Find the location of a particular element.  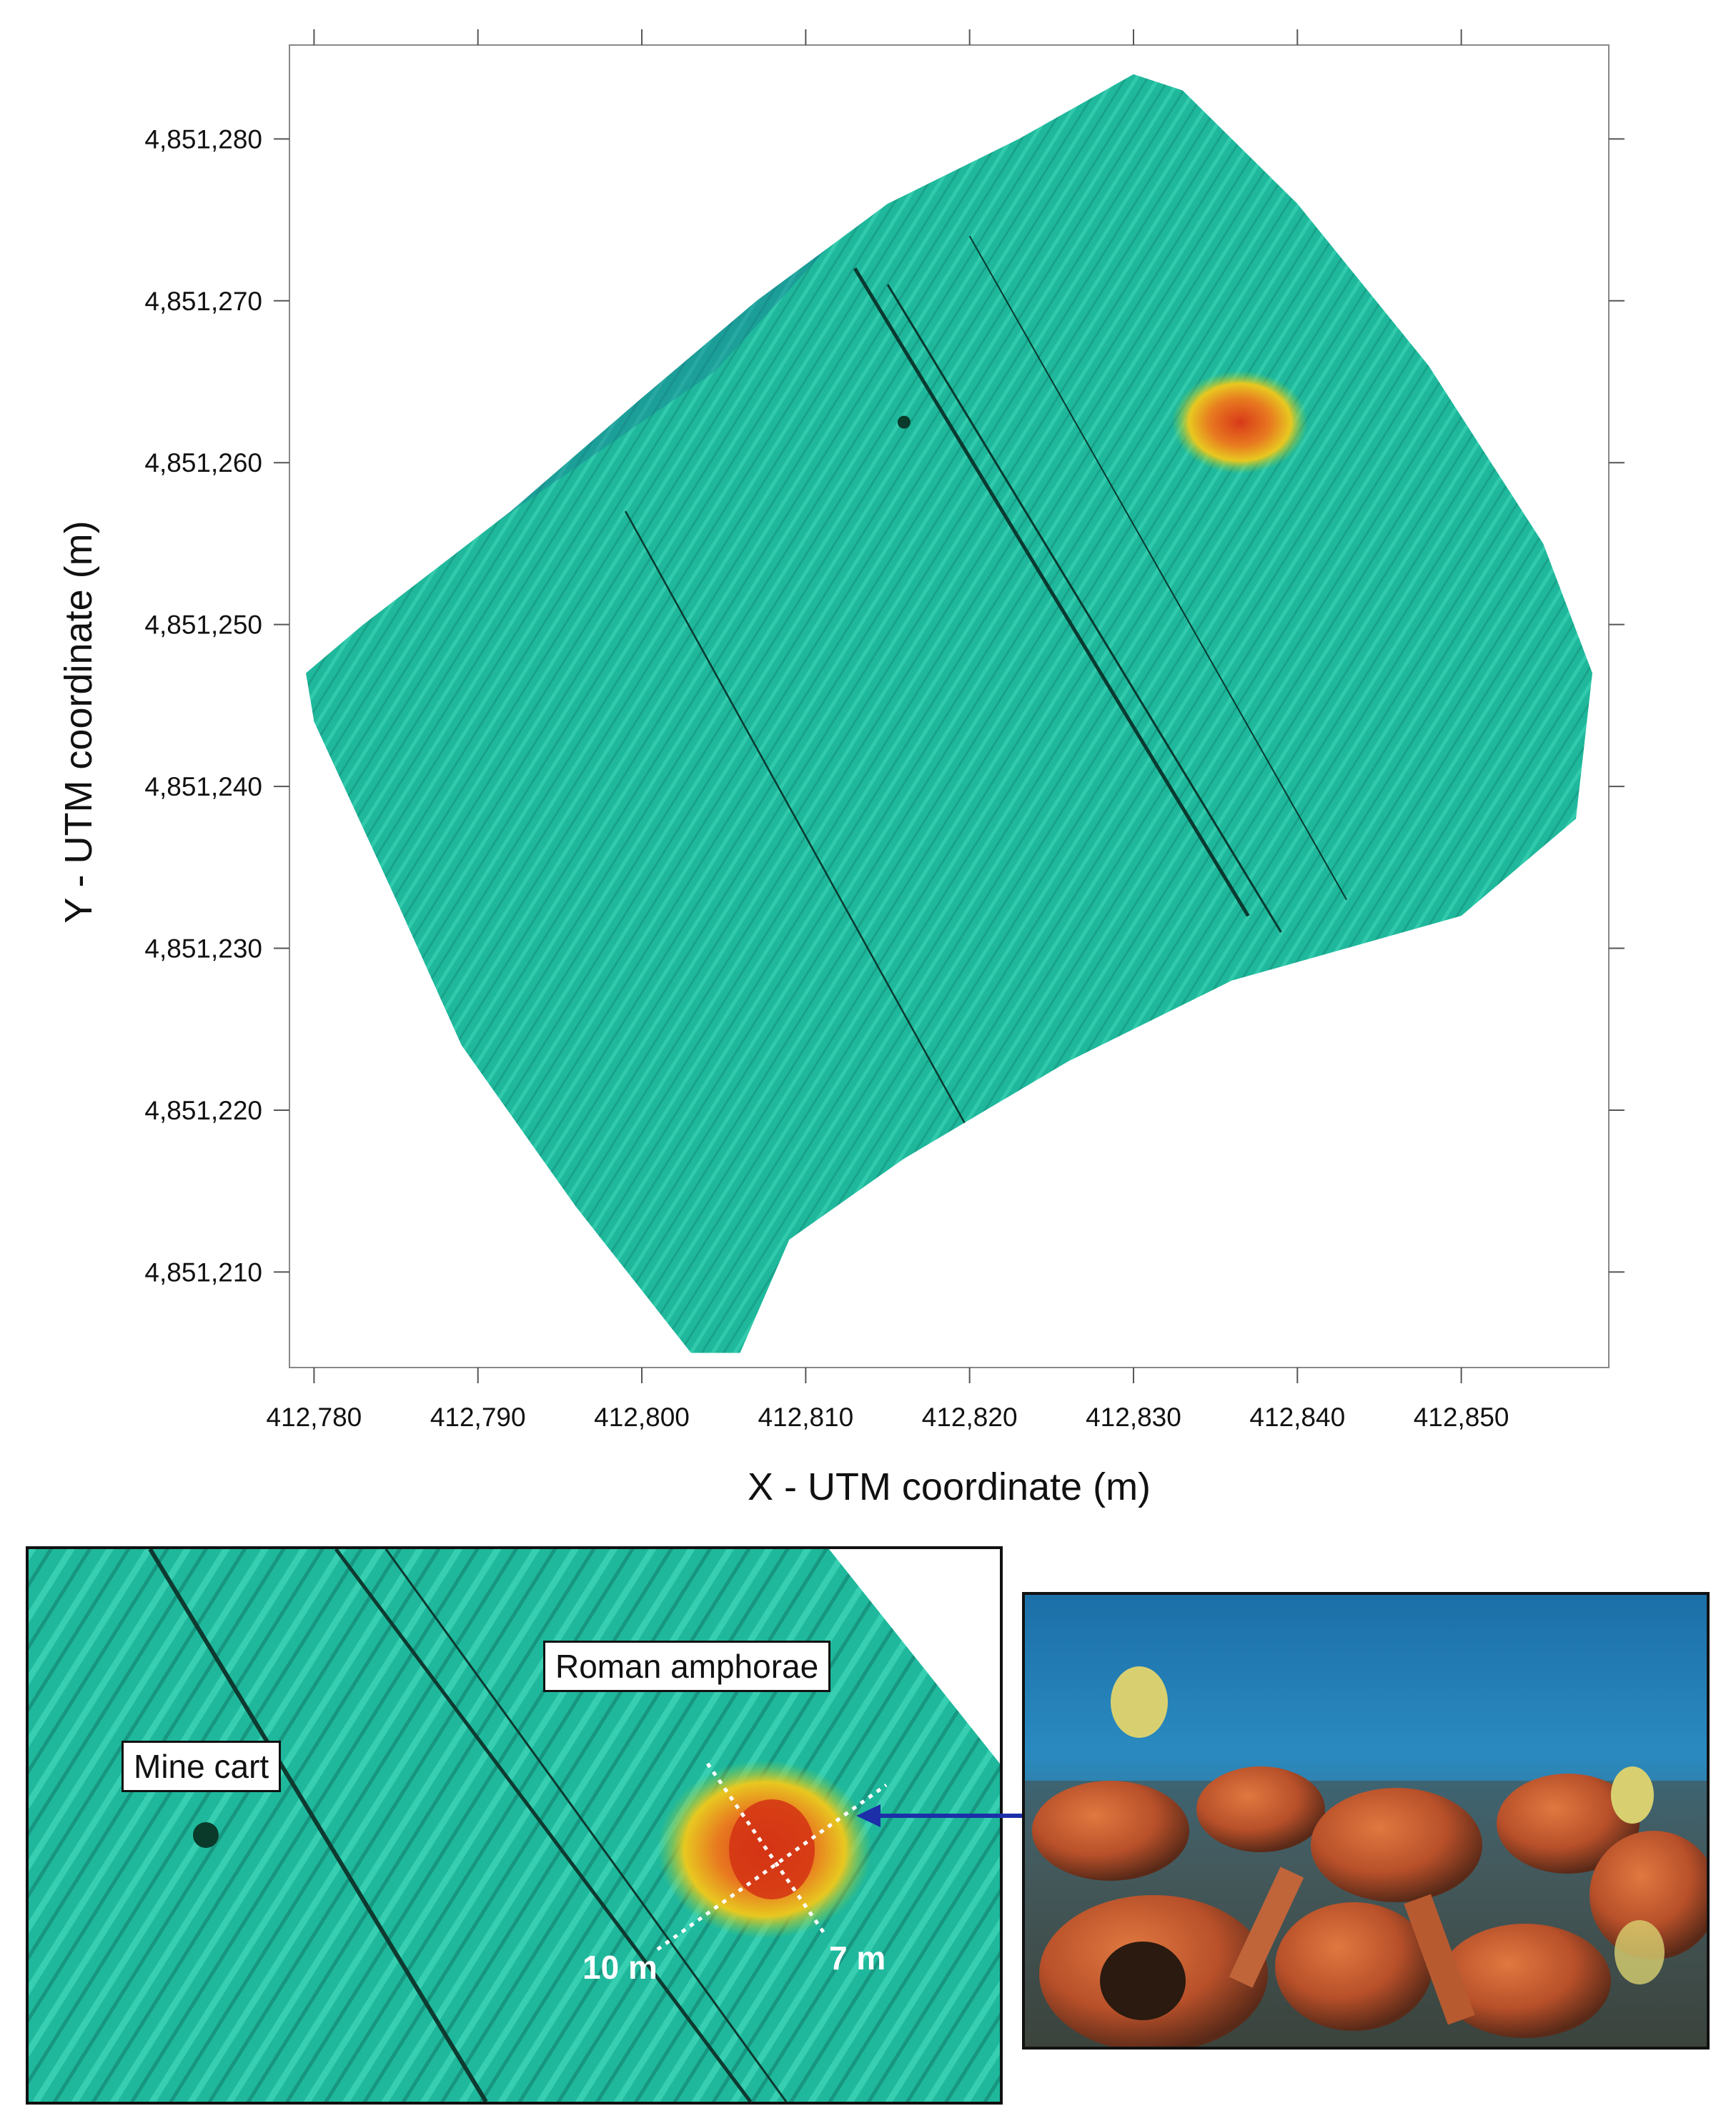

y-tick-label: 4,851,250 is located at coordinates (203, 625).